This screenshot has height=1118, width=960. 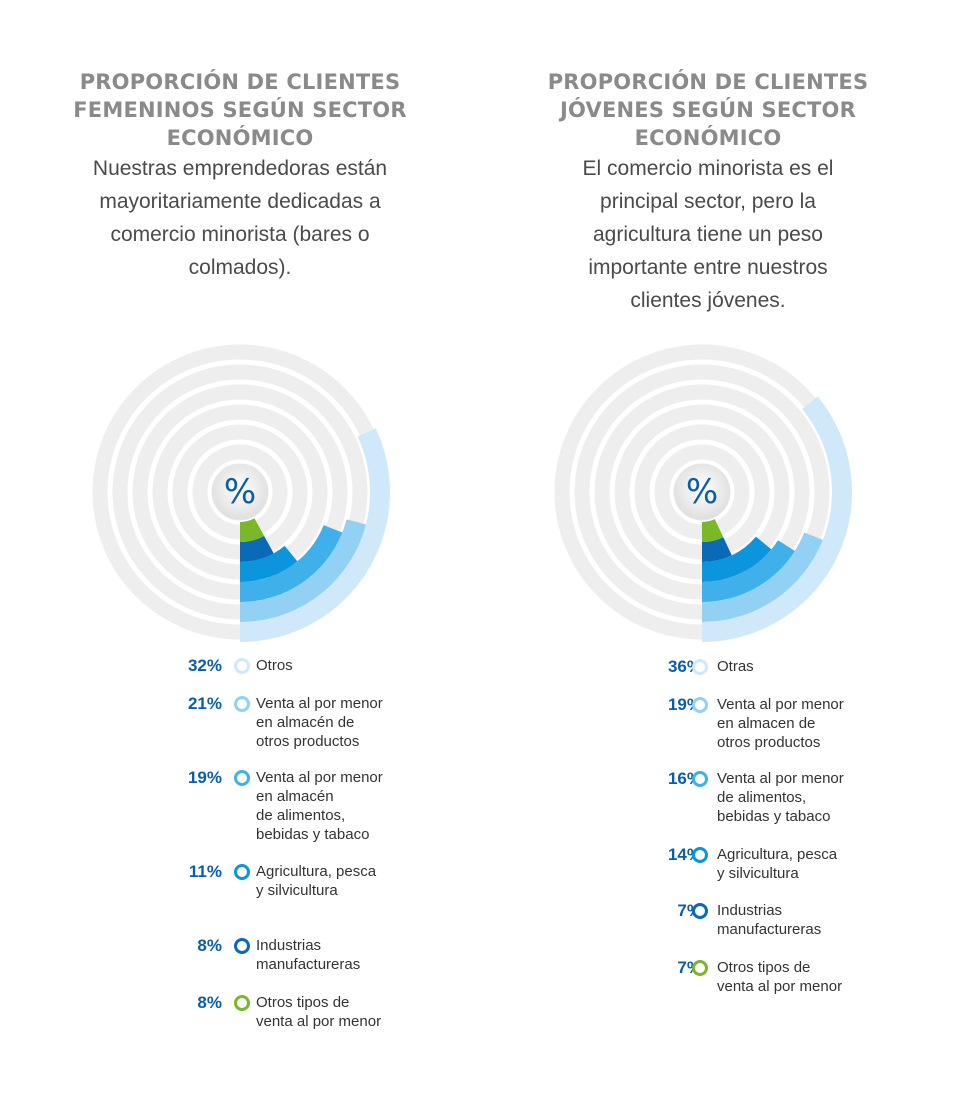 What do you see at coordinates (274, 665) in the screenshot?
I see `legend-label: Otros` at bounding box center [274, 665].